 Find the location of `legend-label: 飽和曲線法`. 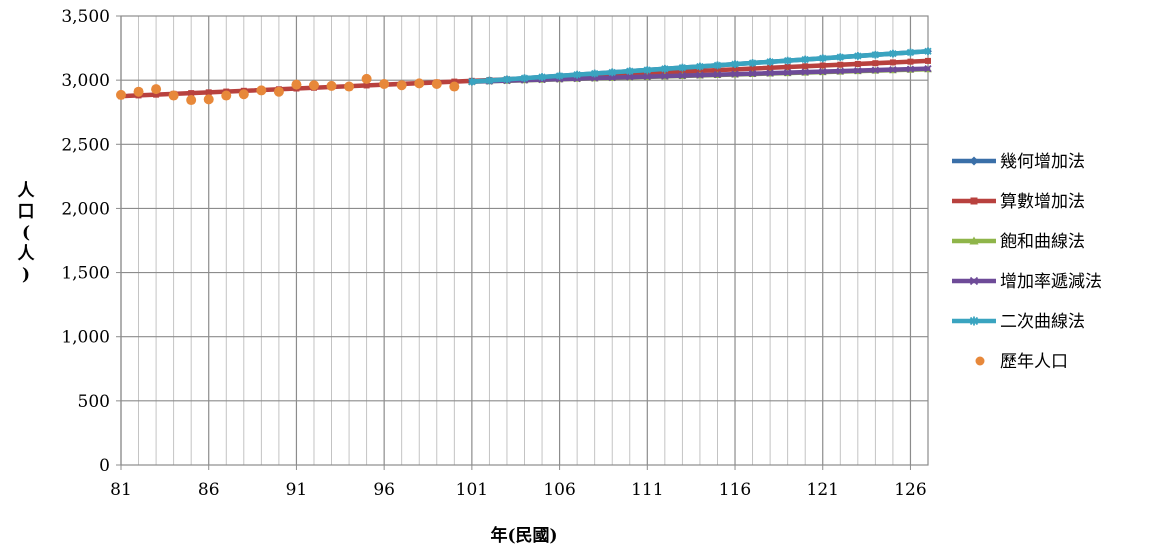

legend-label: 飽和曲線法 is located at coordinates (1042, 242).